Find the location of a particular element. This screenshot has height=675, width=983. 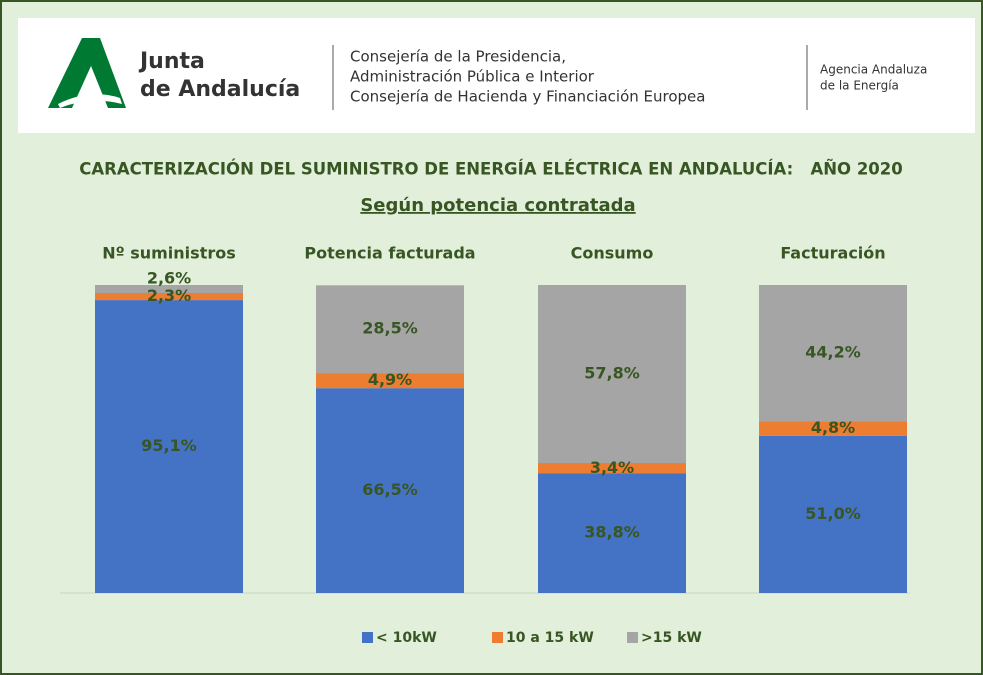

value-label: 28,5% is located at coordinates (390, 328).